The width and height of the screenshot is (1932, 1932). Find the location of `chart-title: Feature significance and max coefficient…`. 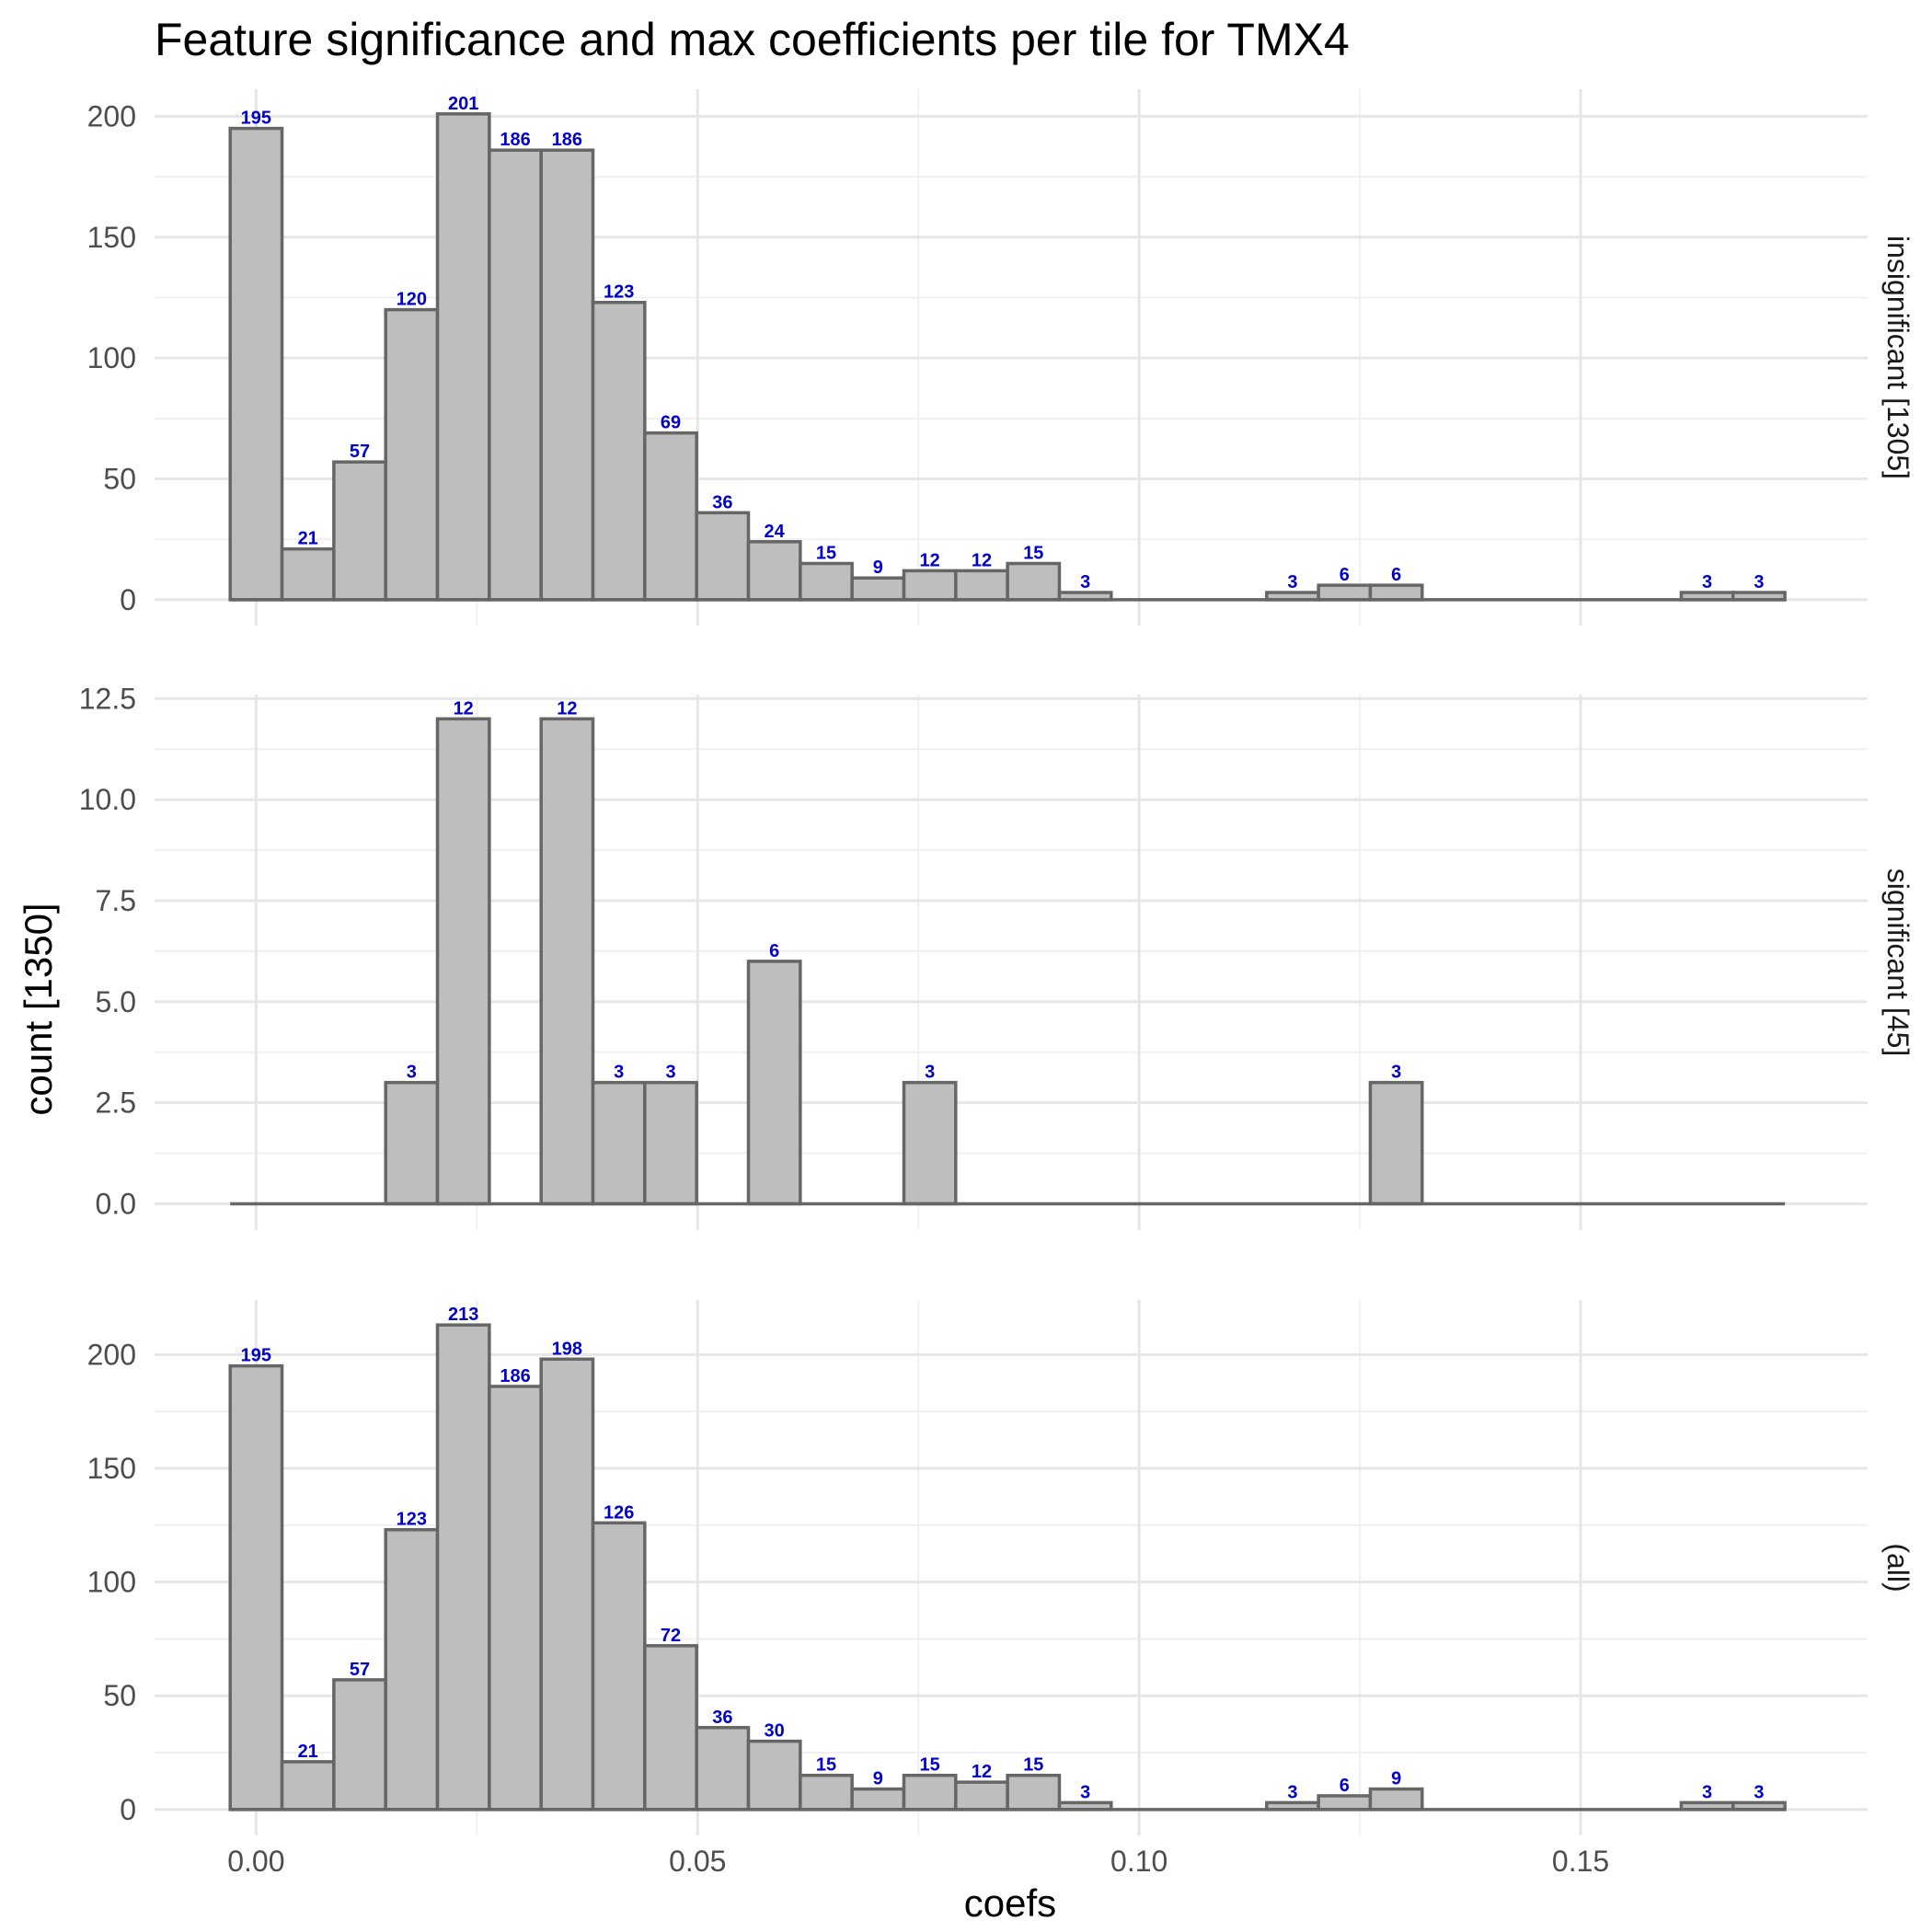

chart-title: Feature significance and max coefficient… is located at coordinates (752, 39).